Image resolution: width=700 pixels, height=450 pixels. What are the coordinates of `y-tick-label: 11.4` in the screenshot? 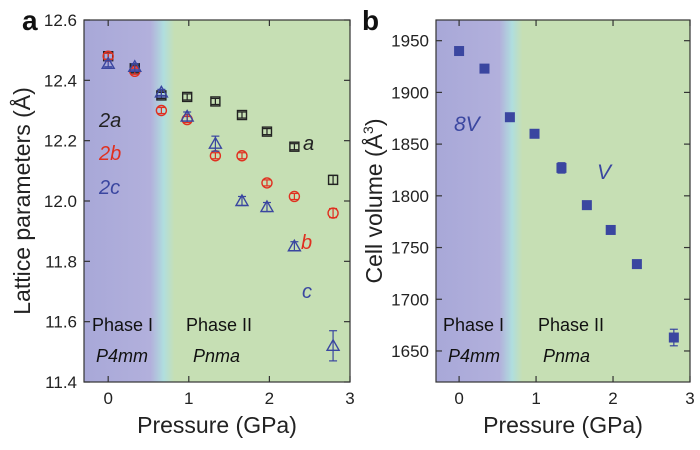 It's located at (61, 382).